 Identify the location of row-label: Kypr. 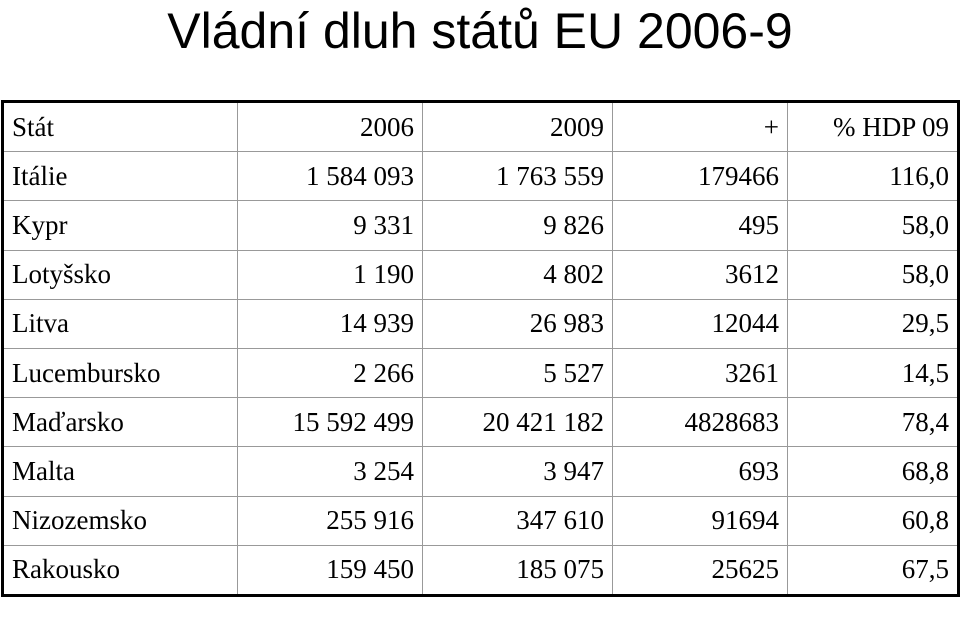
(119, 225).